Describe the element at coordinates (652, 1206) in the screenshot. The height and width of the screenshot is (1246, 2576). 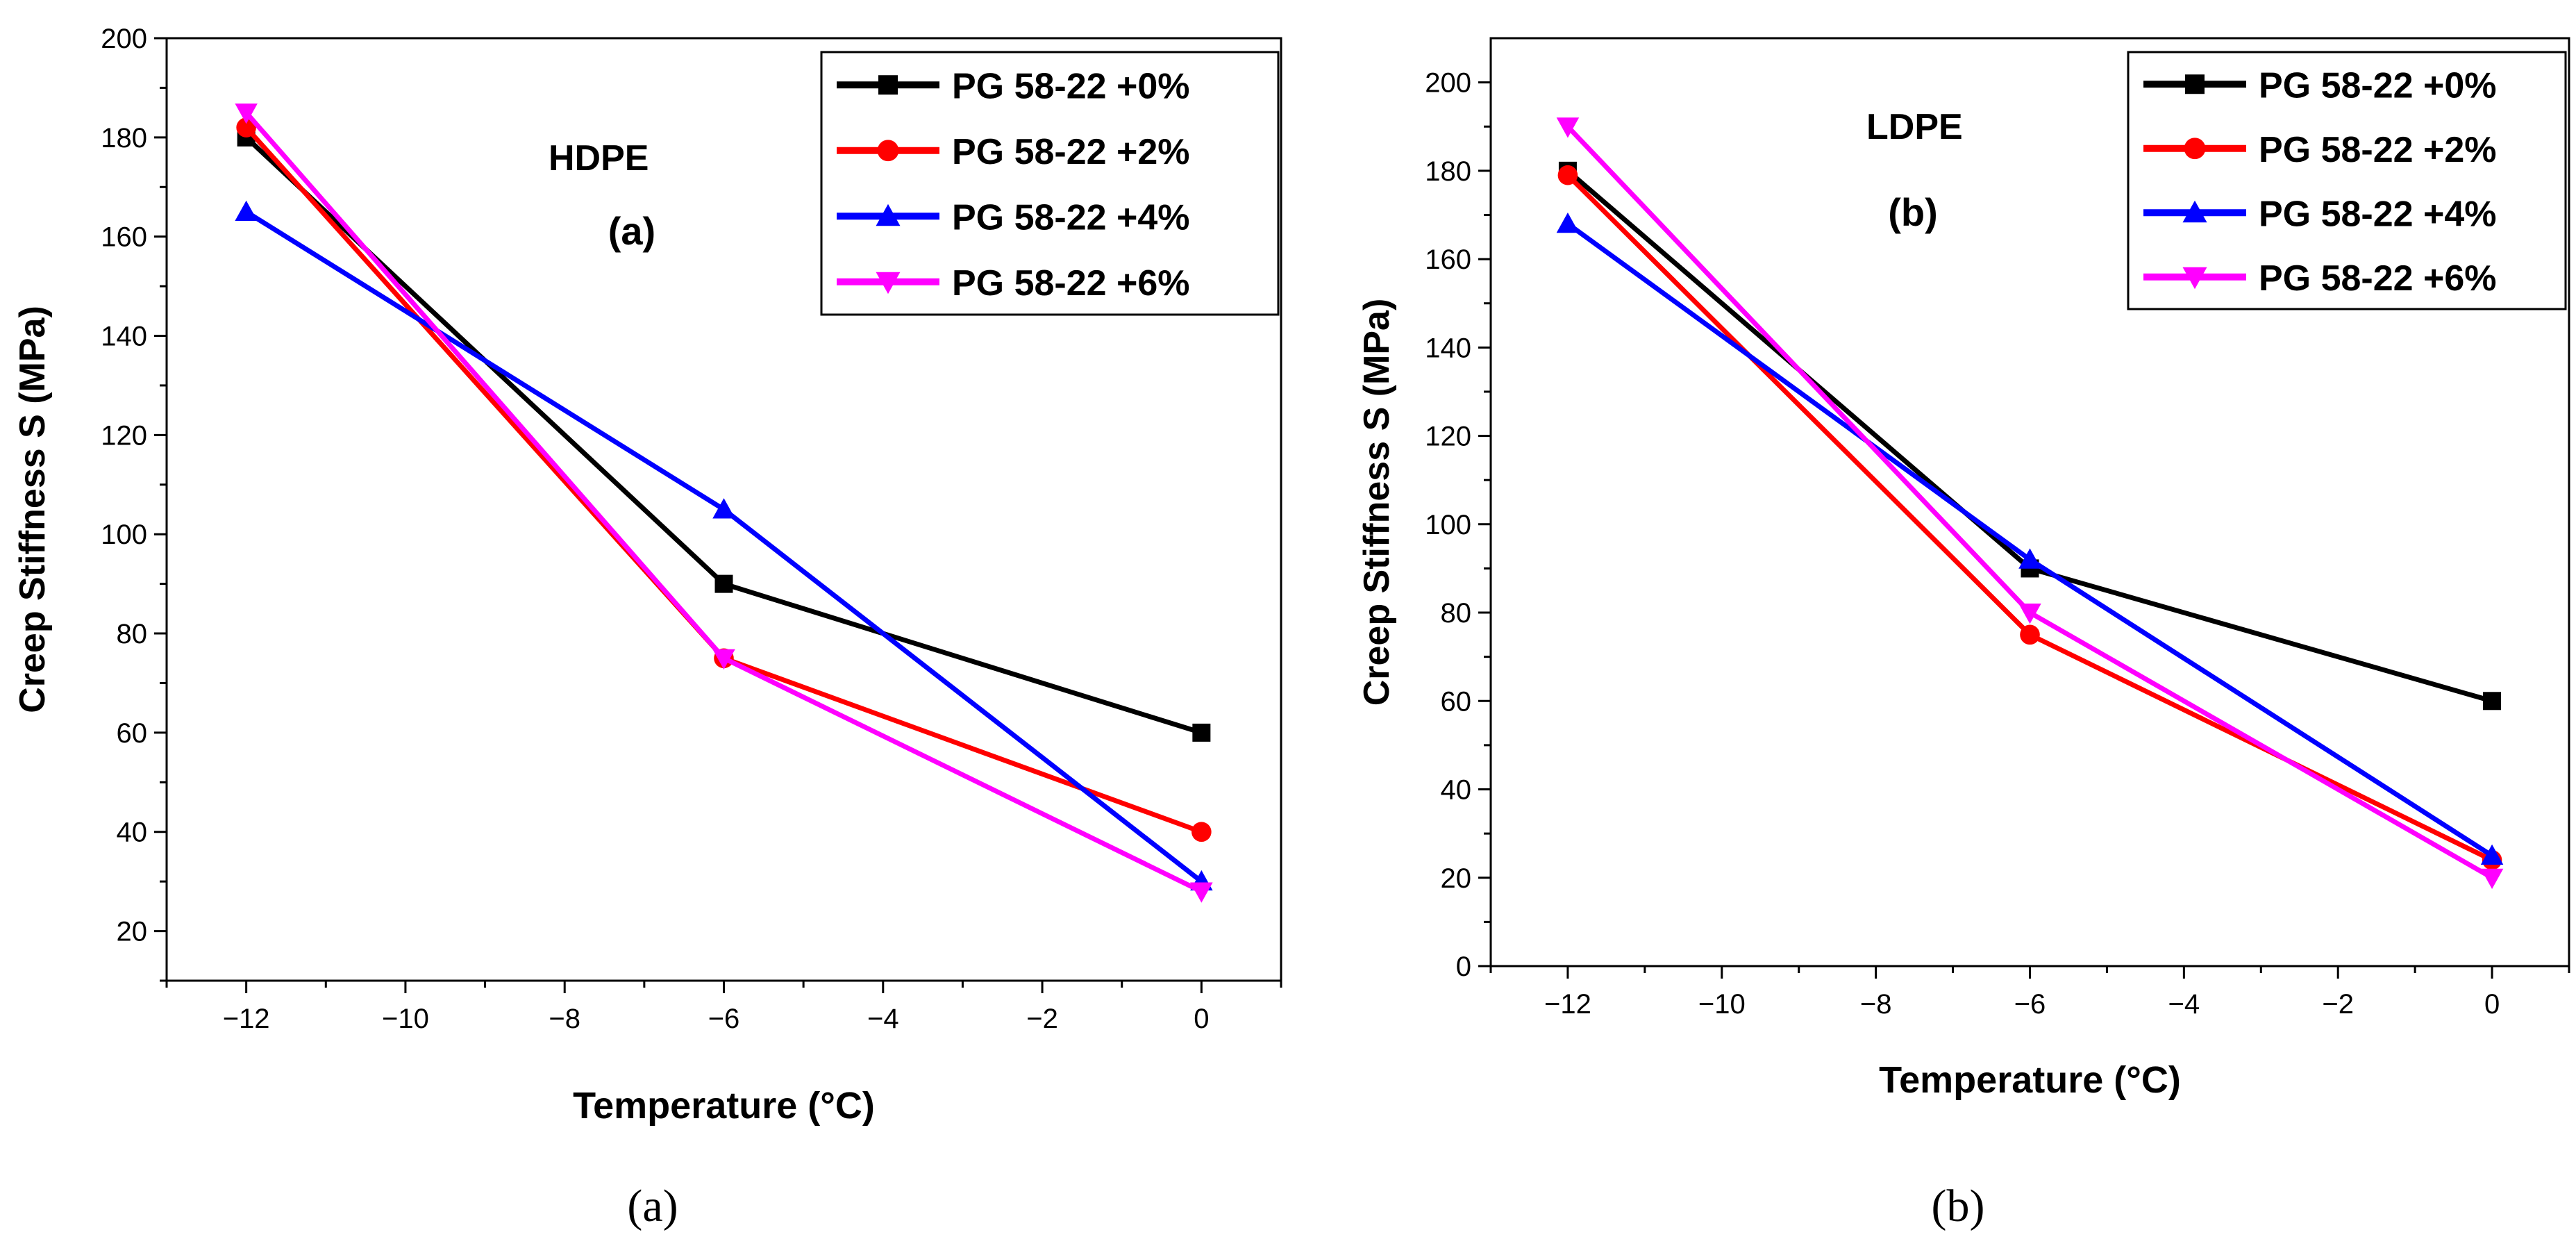
I see `figure-caption: (a)` at that location.